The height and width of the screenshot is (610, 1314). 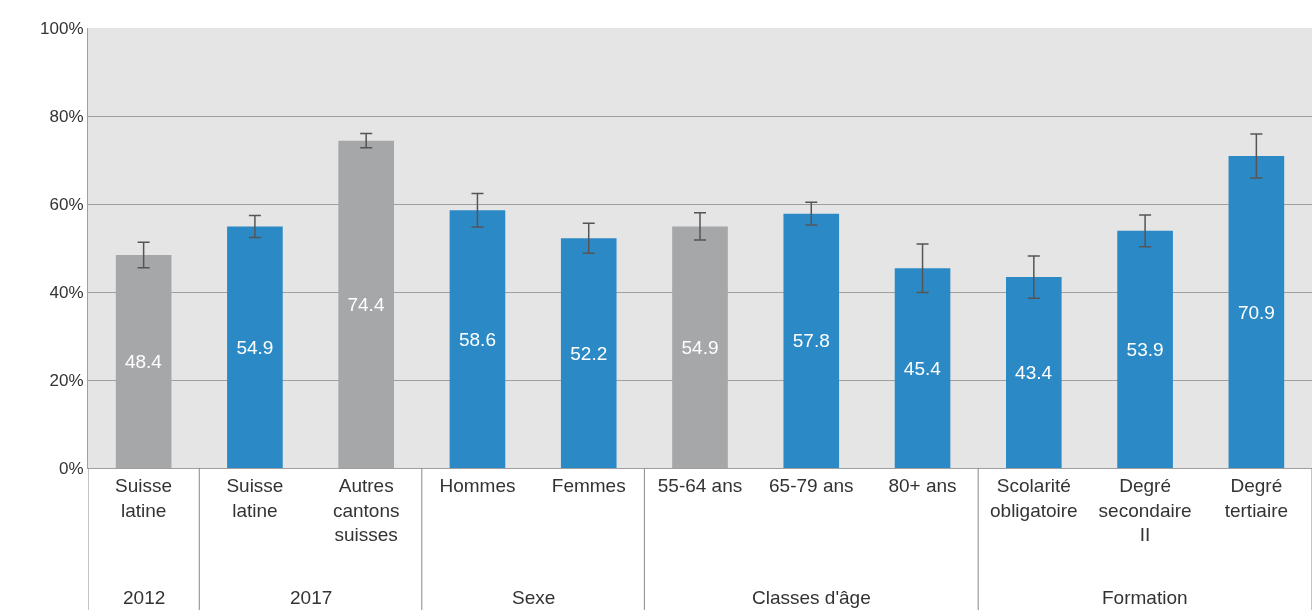 I want to click on data-label: 70.9, so click(x=1256, y=312).